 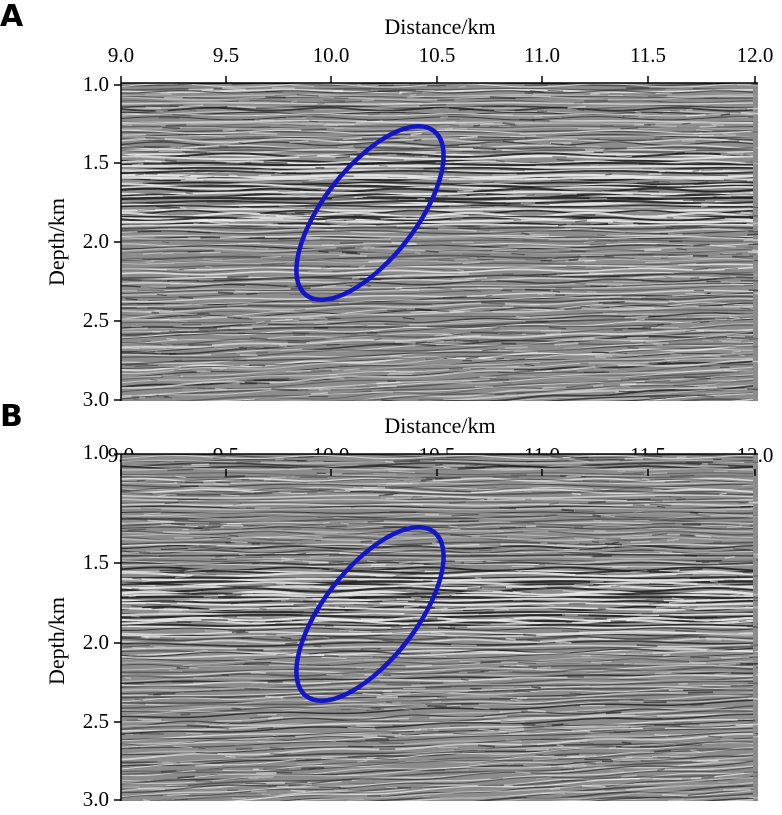 I want to click on panel-a-xtick: 11.5, so click(x=648, y=55).